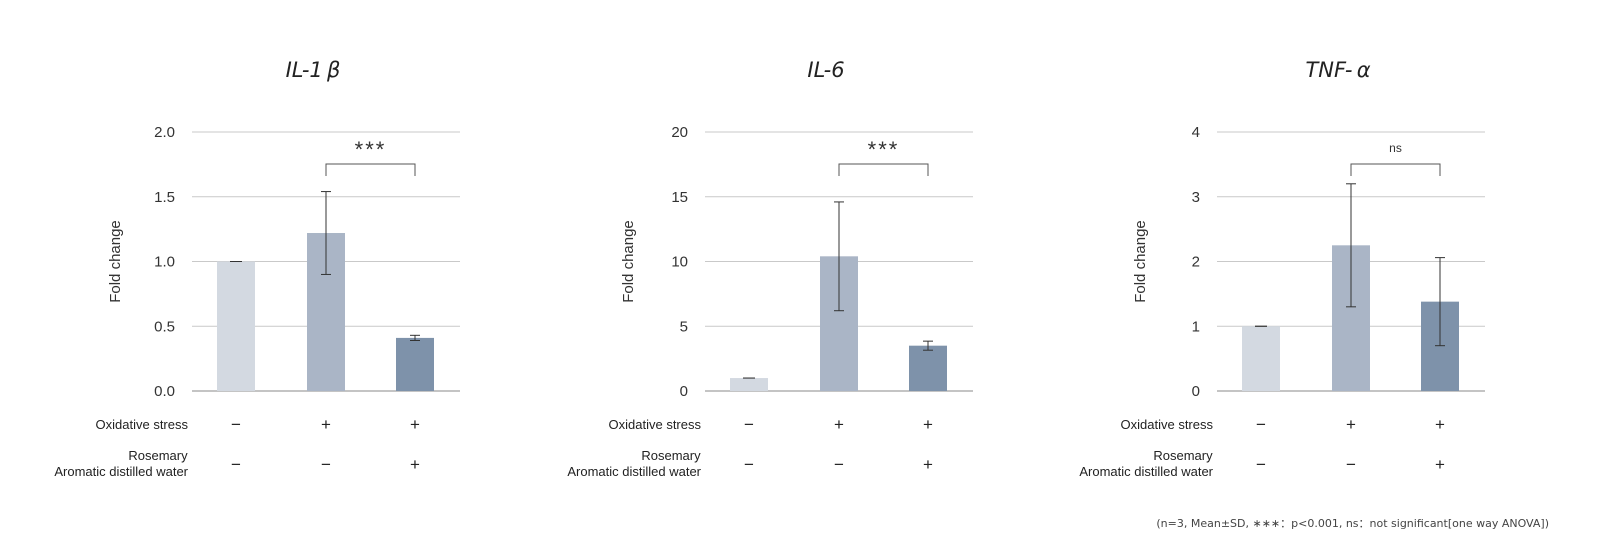  I want to click on y-tick-label: 0.5, so click(164, 326).